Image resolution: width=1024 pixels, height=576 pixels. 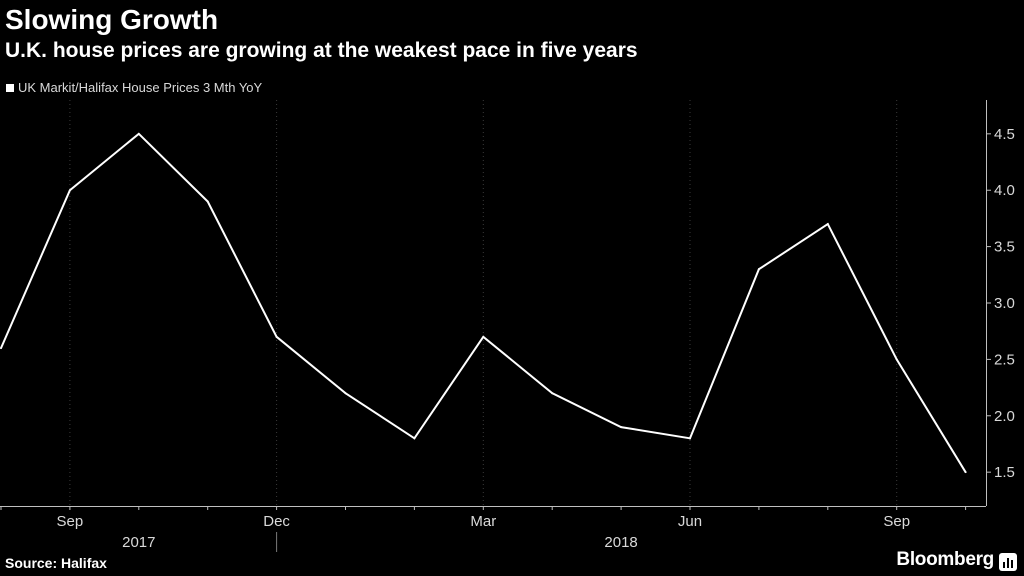 What do you see at coordinates (690, 521) in the screenshot?
I see `x-tick-label: Jun` at bounding box center [690, 521].